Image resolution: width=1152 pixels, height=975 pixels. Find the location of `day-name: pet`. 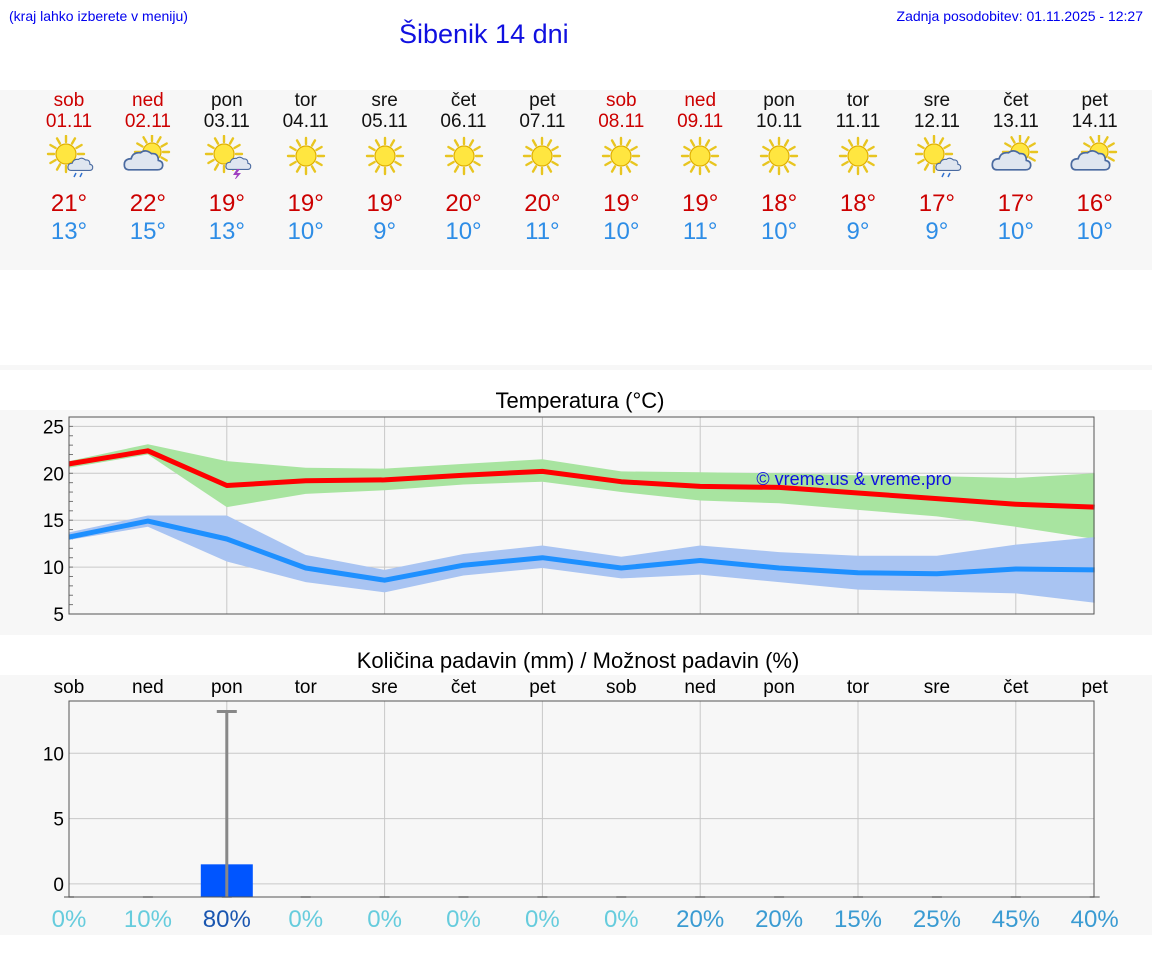

day-name: pet is located at coordinates (1094, 100).